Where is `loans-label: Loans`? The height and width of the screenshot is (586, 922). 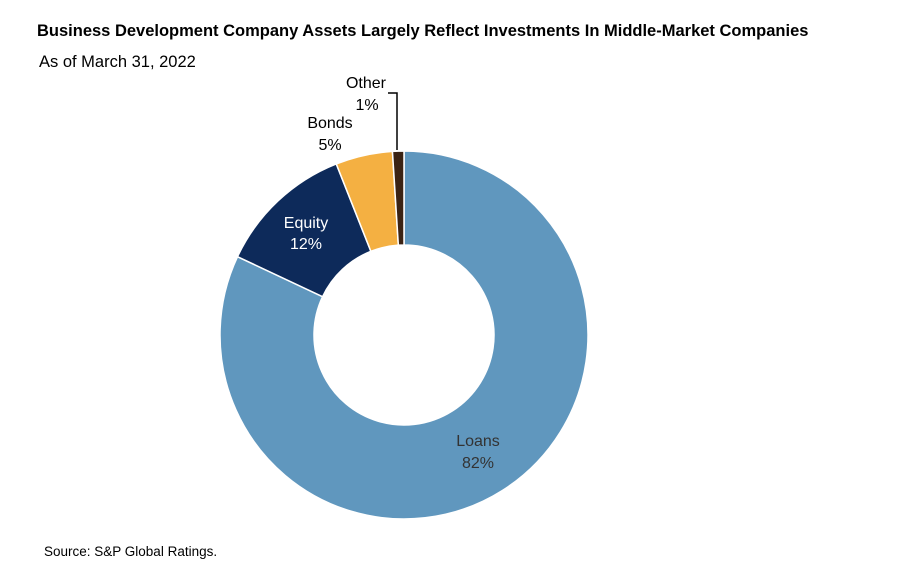 loans-label: Loans is located at coordinates (478, 441).